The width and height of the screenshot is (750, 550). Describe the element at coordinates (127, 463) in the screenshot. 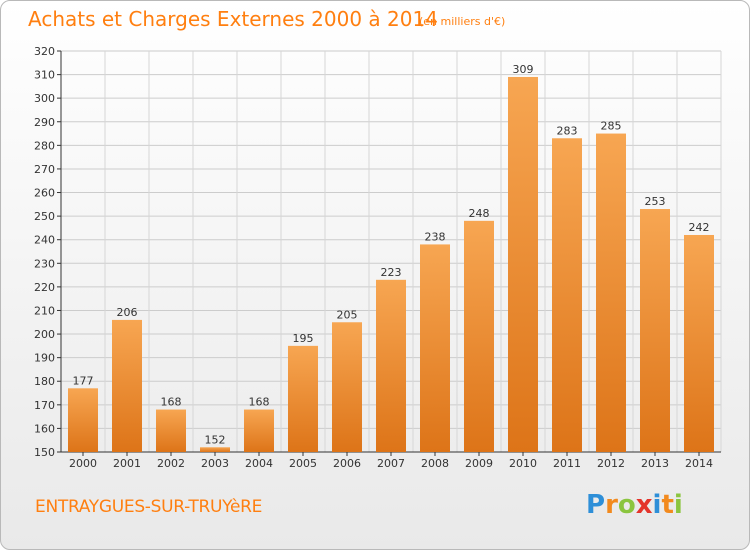

I see `x-tick-label: 2001` at that location.